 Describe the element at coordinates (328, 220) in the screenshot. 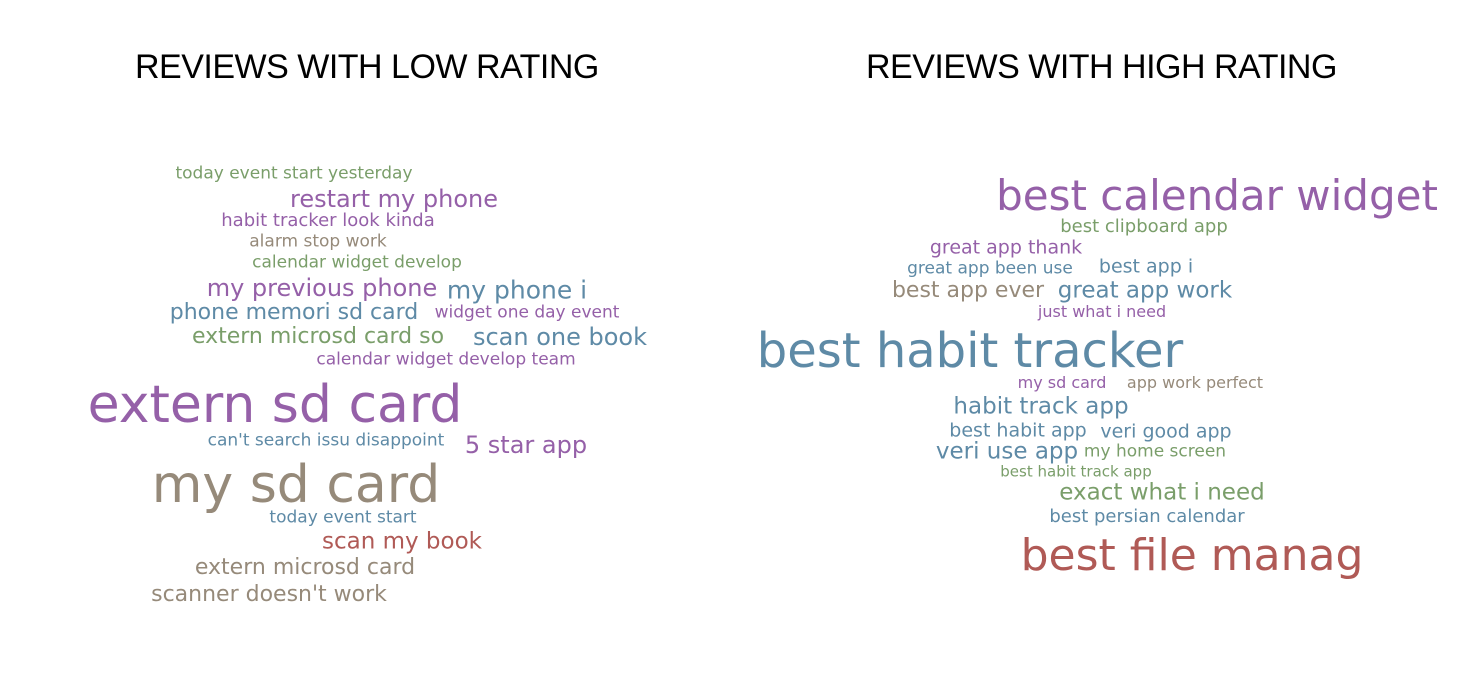

I see `cloud-word: habit tracker look kinda` at that location.